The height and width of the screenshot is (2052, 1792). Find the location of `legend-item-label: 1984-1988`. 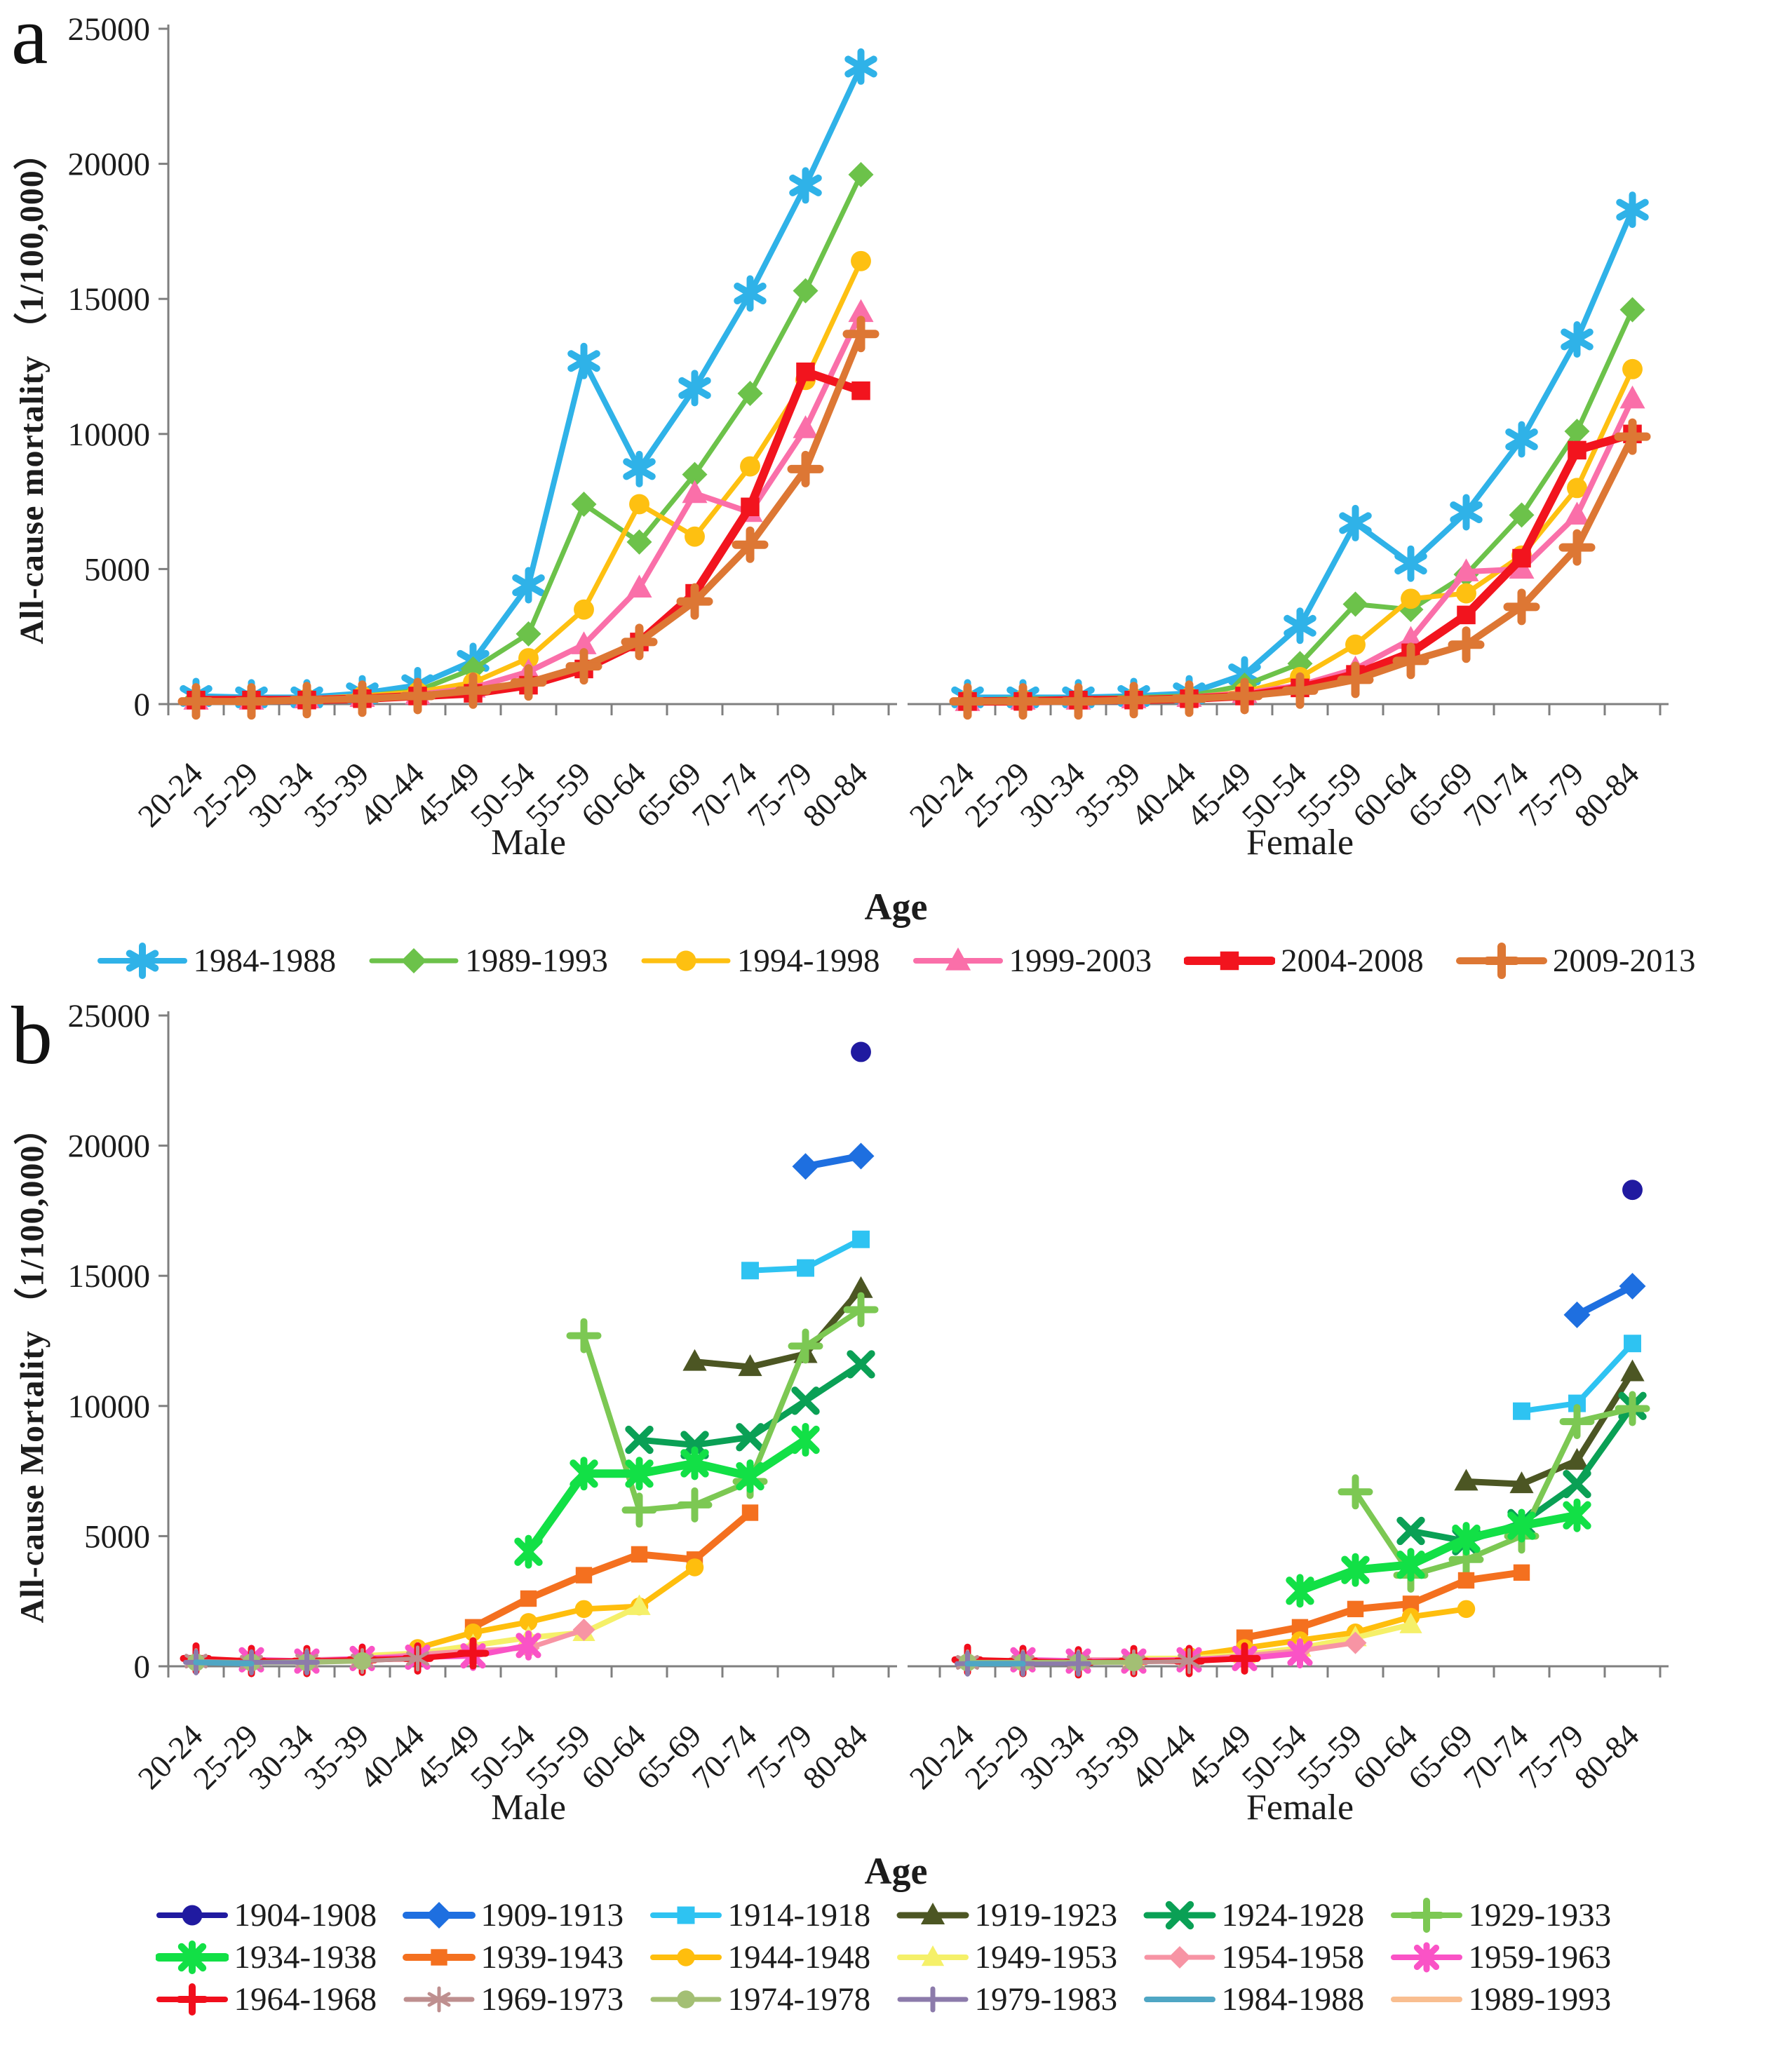

legend-item-label: 1984-1988 is located at coordinates (265, 961).